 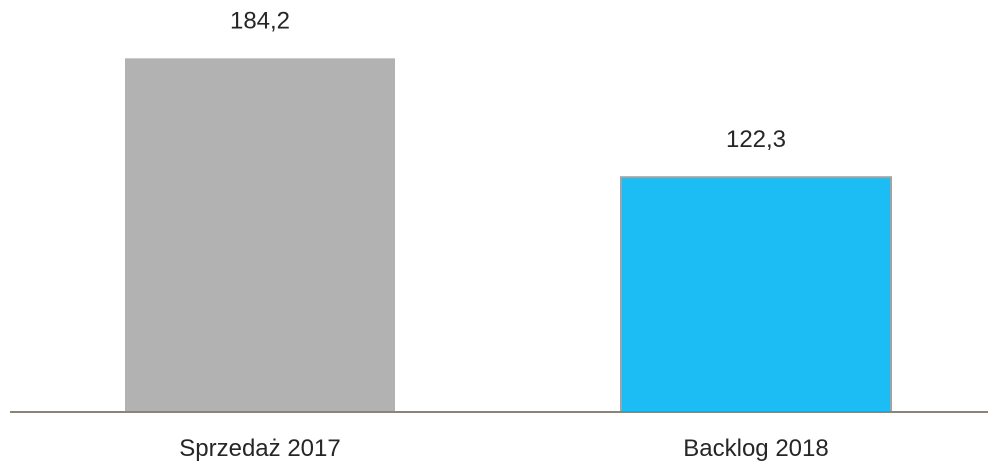 What do you see at coordinates (756, 139) in the screenshot?
I see `data-label-2: 122,3` at bounding box center [756, 139].